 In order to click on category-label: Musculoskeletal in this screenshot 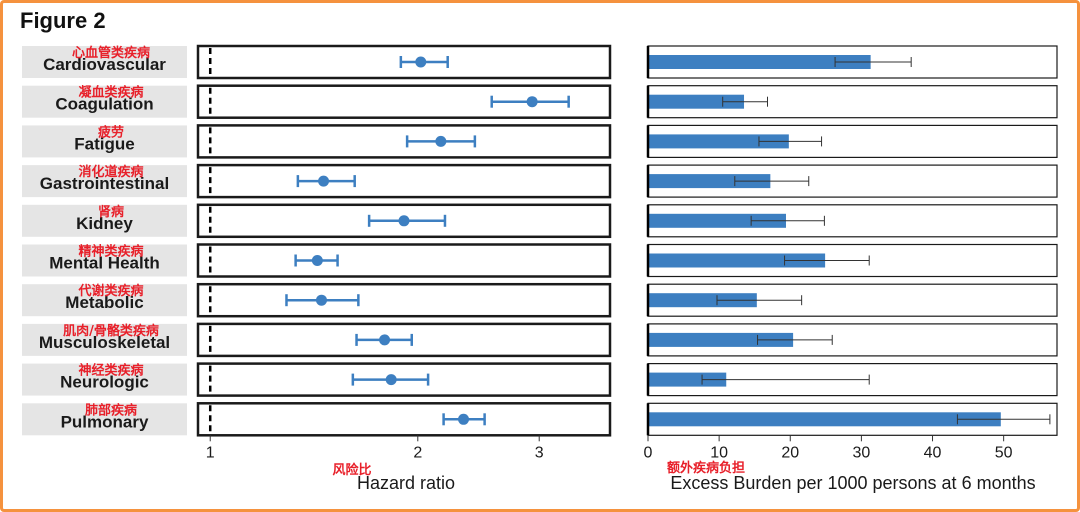, I will do `click(104, 342)`.